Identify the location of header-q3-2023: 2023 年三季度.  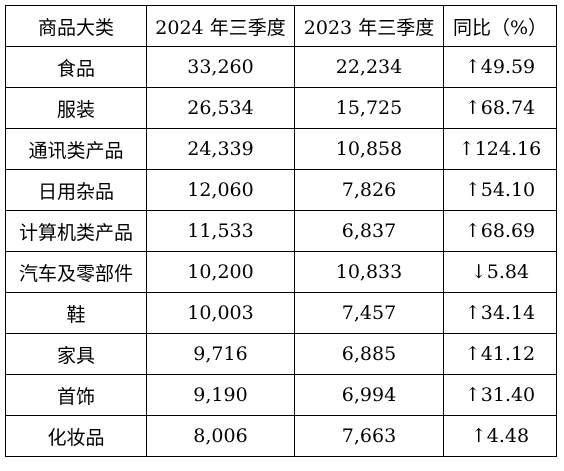
(369, 26).